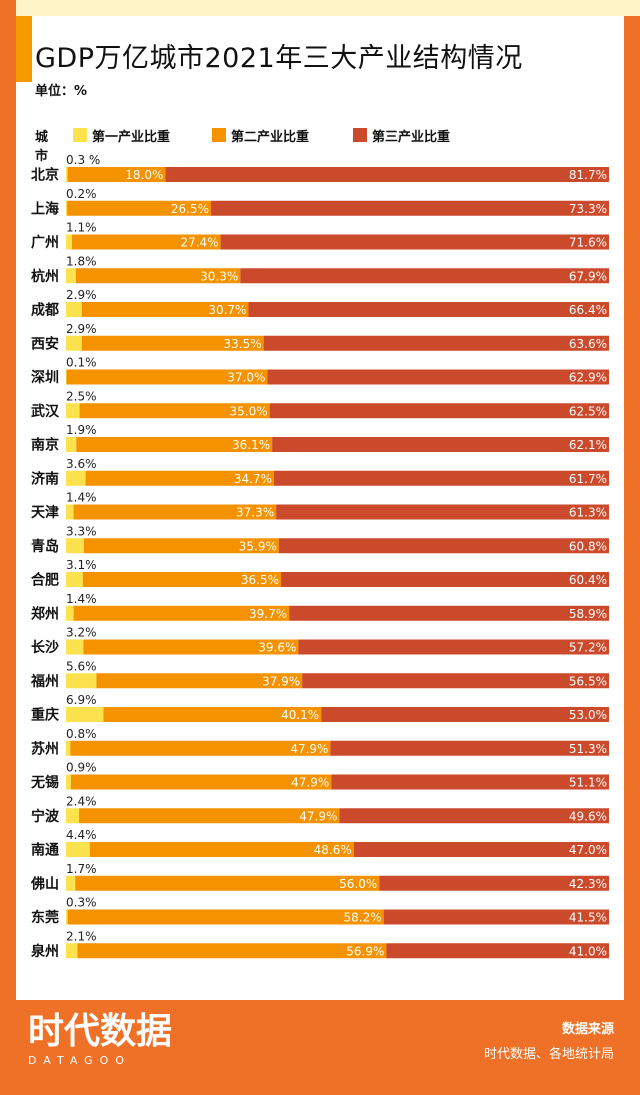 This screenshot has height=1095, width=640. Describe the element at coordinates (80, 135) in the screenshot. I see `legend-swatch-primary` at that location.